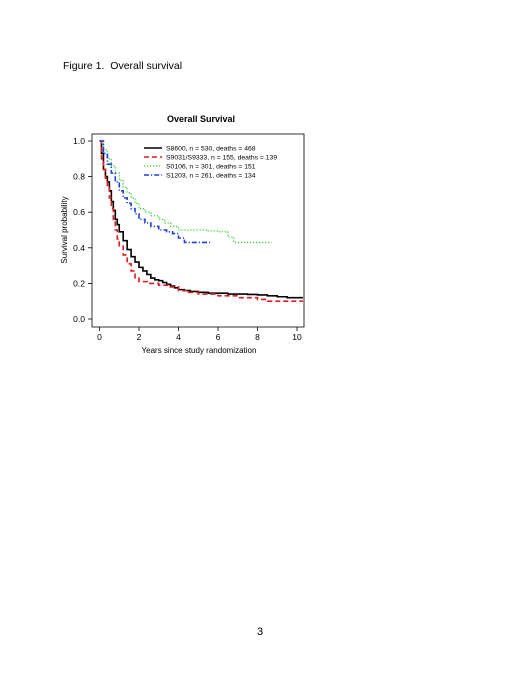 This screenshot has height=673, width=520. Describe the element at coordinates (221, 158) in the screenshot. I see `legend-label-1: S9031/S9333, n = 155, deaths = 139` at that location.